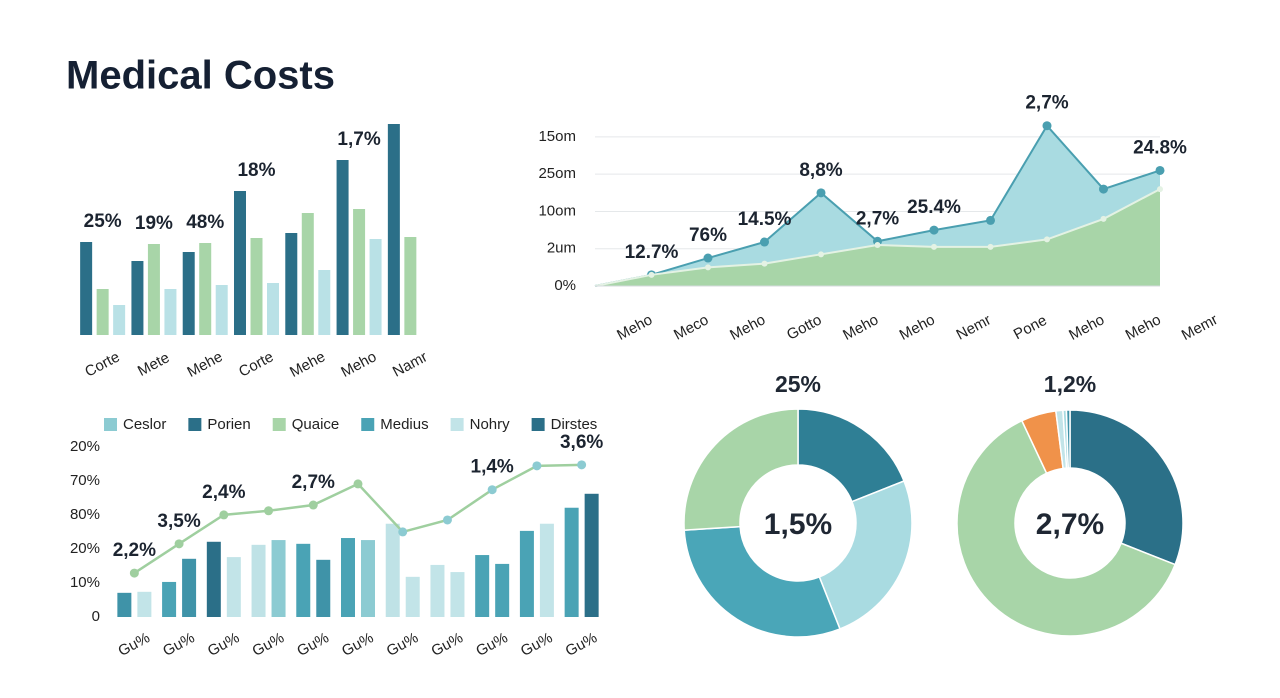  I want to click on x-tick-label: Mete, so click(153, 364).